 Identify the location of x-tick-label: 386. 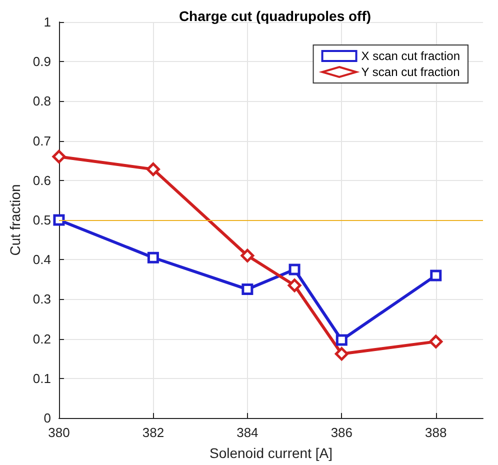
(341, 432).